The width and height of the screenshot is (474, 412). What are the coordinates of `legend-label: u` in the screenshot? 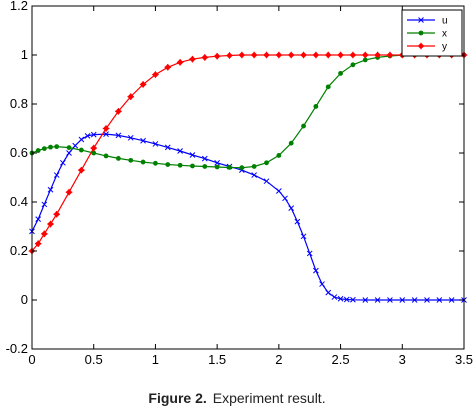 It's located at (445, 21).